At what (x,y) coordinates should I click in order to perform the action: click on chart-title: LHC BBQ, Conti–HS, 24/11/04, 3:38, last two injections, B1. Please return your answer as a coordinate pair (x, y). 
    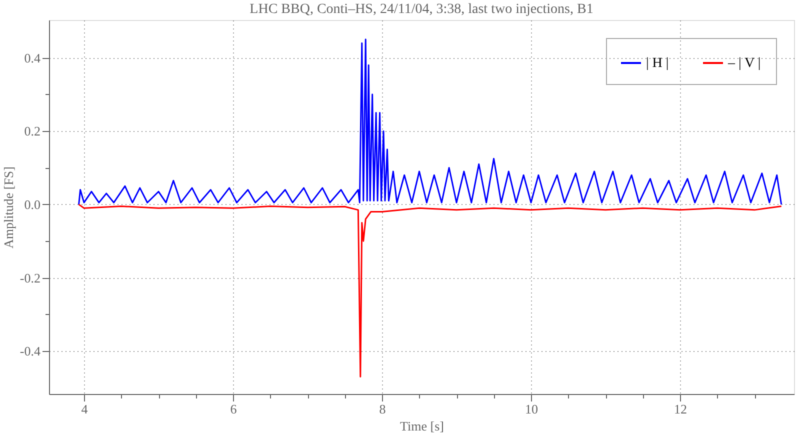
    Looking at the image, I should click on (422, 9).